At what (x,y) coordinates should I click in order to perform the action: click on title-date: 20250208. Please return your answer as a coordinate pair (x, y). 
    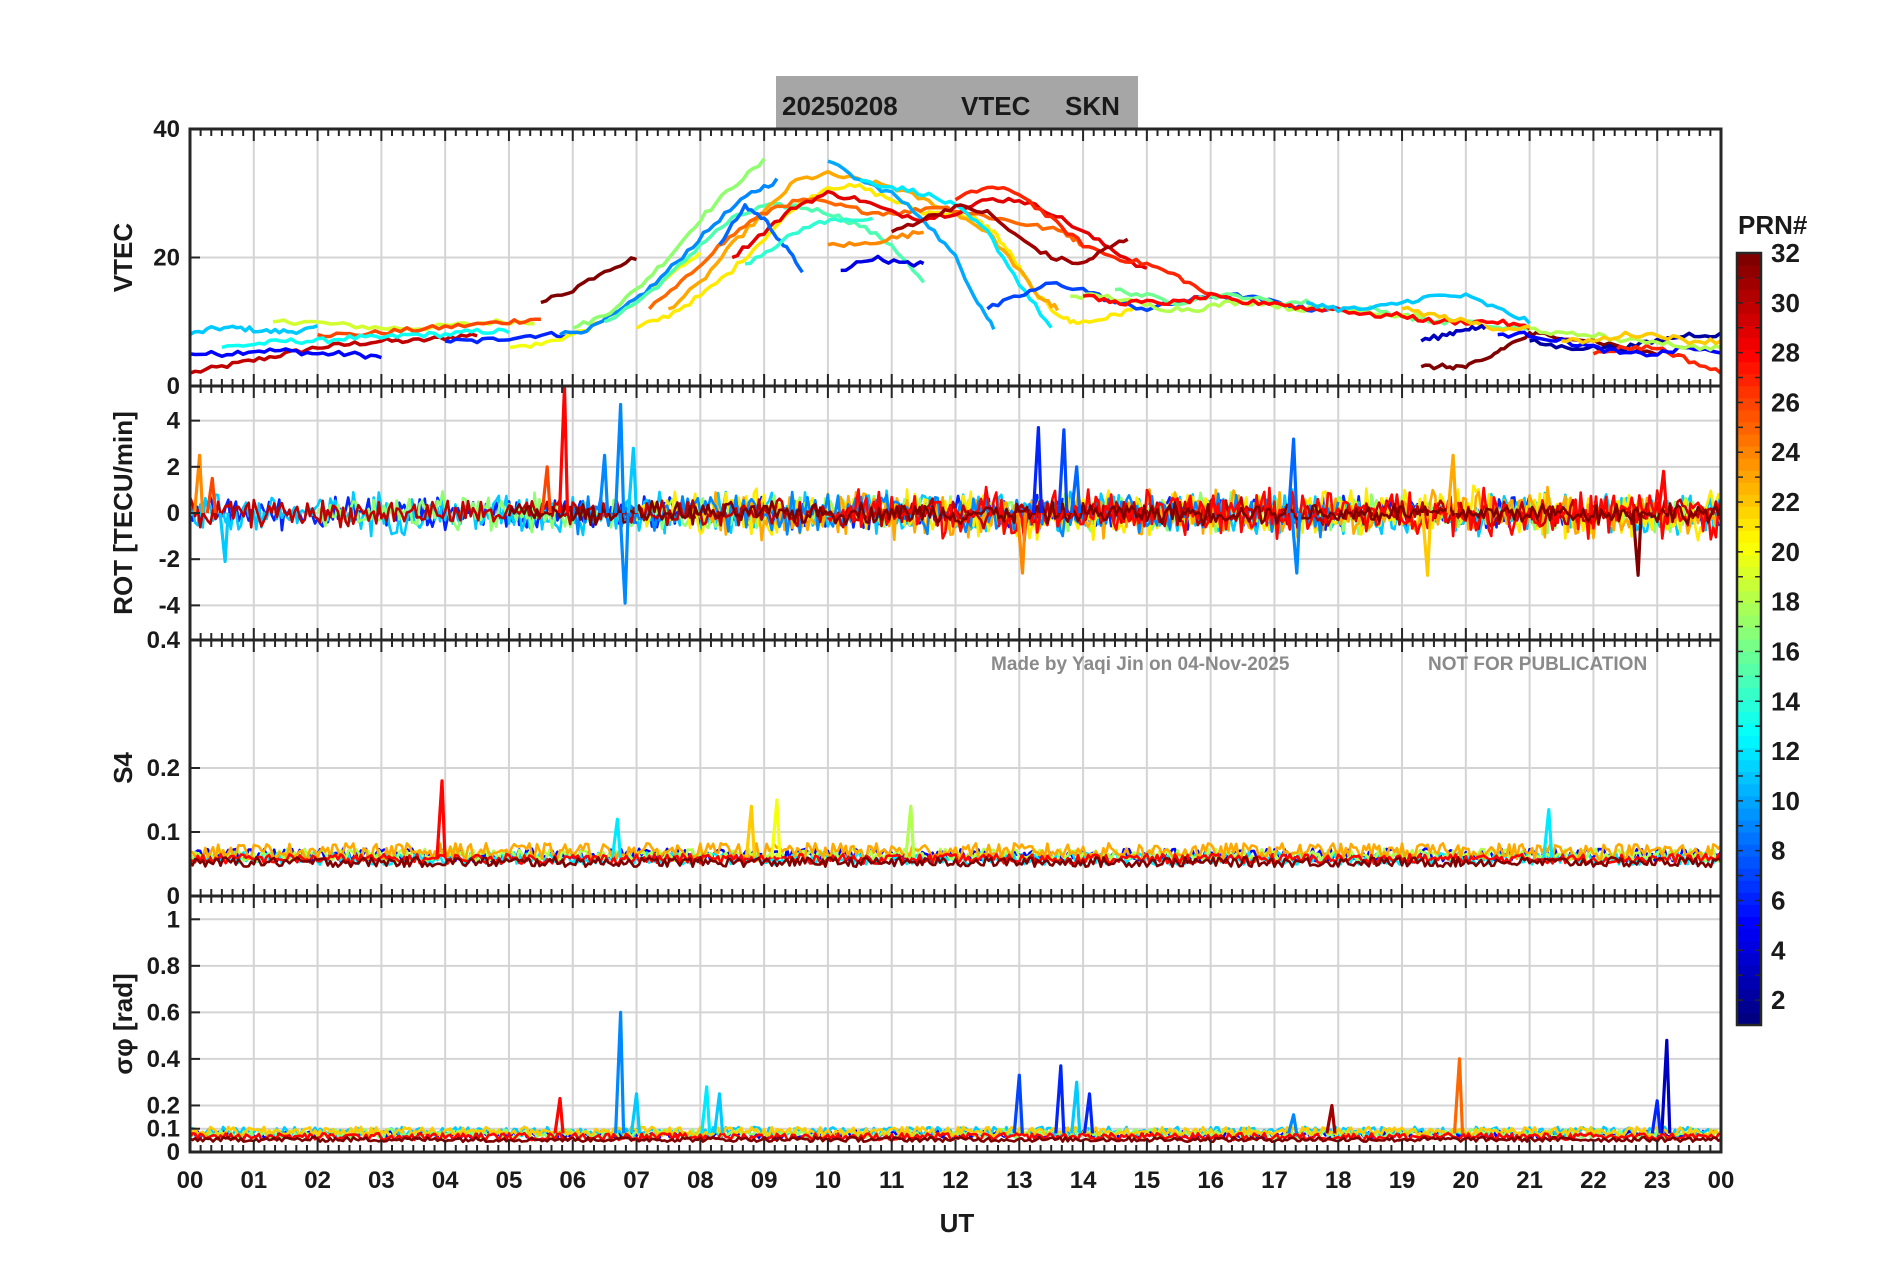
    Looking at the image, I should click on (840, 106).